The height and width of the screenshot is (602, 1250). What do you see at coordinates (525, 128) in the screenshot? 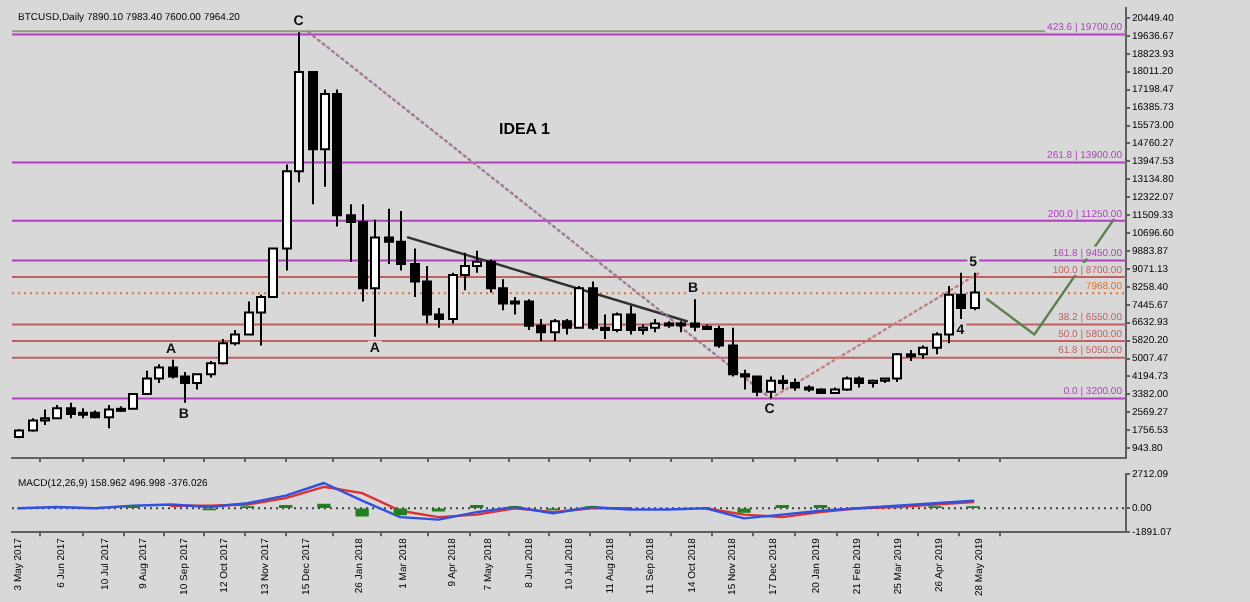
I see `annotation: IDEA 1` at bounding box center [525, 128].